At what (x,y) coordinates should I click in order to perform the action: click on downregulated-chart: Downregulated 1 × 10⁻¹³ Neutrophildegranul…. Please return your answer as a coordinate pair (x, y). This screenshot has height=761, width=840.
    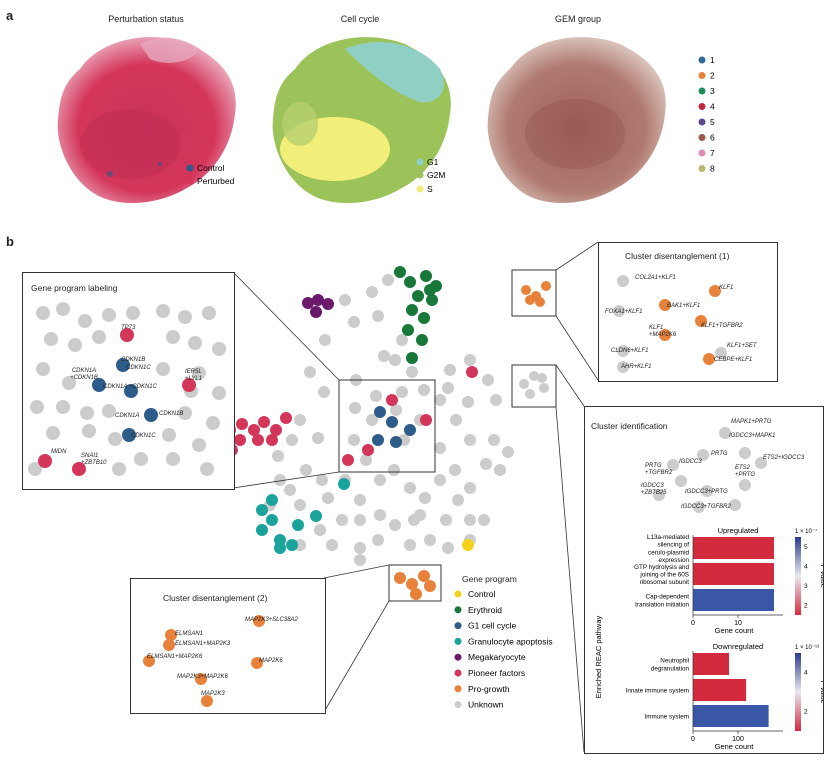
    Looking at the image, I should click on (724, 696).